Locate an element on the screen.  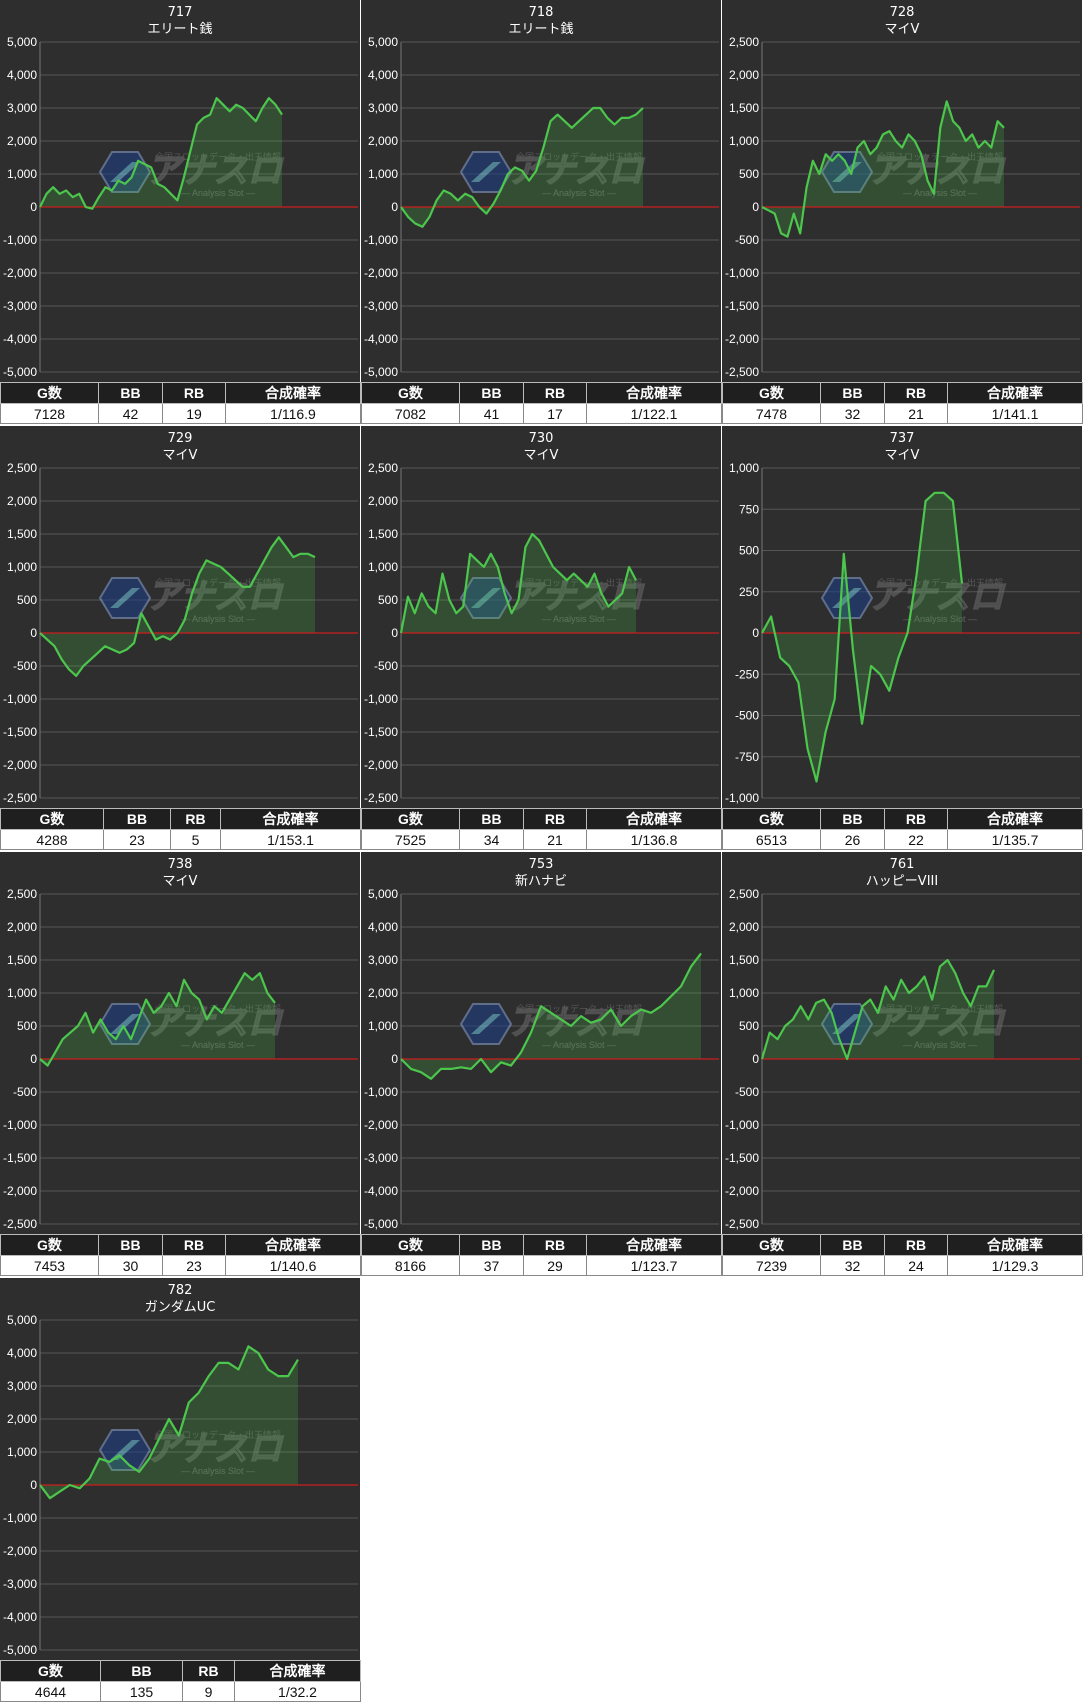
games-value: 7239 is located at coordinates (771, 1265).